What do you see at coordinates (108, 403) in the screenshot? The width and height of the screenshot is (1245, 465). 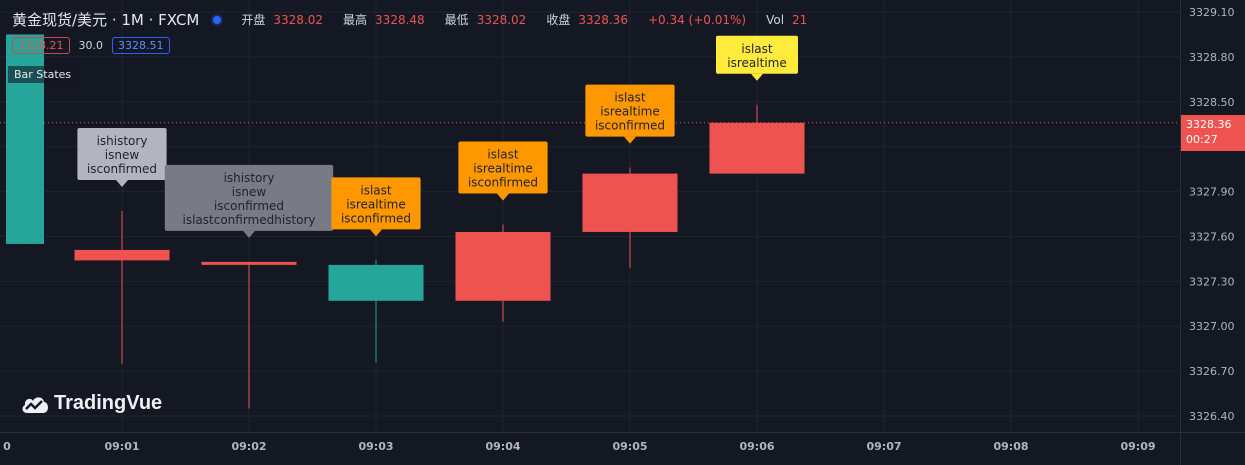 I see `logo-text: TradingVue` at bounding box center [108, 403].